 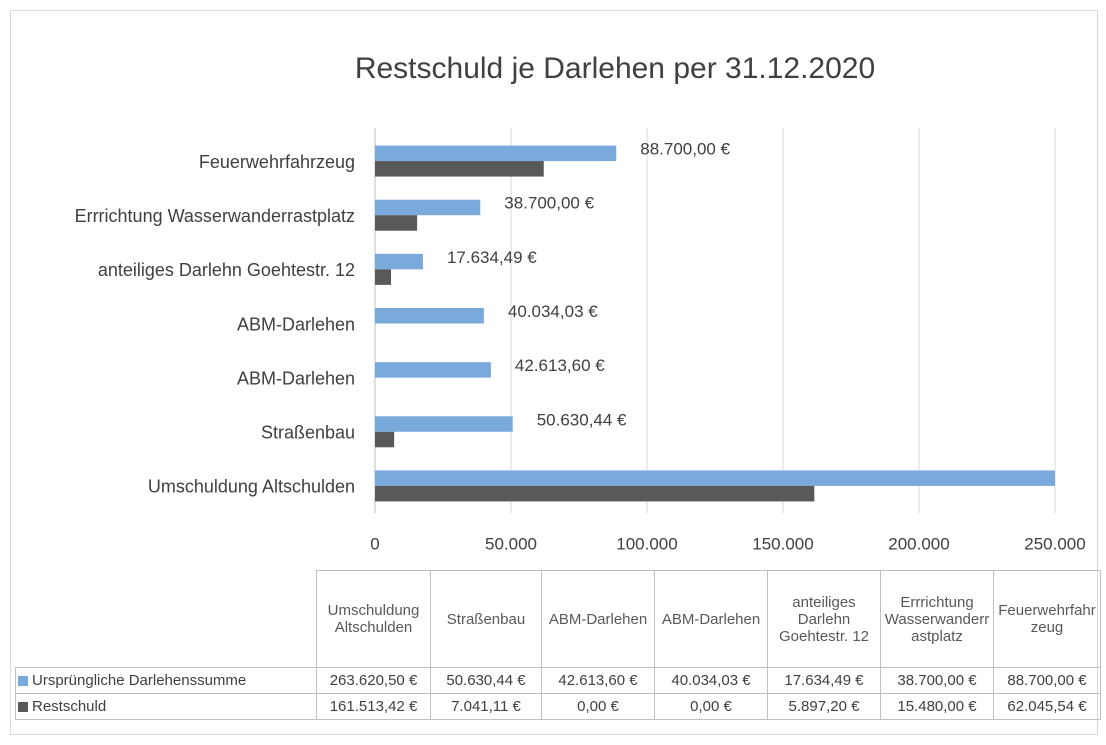 I want to click on header-cell: Feuerwehrfahrzeug, so click(x=1047, y=619).